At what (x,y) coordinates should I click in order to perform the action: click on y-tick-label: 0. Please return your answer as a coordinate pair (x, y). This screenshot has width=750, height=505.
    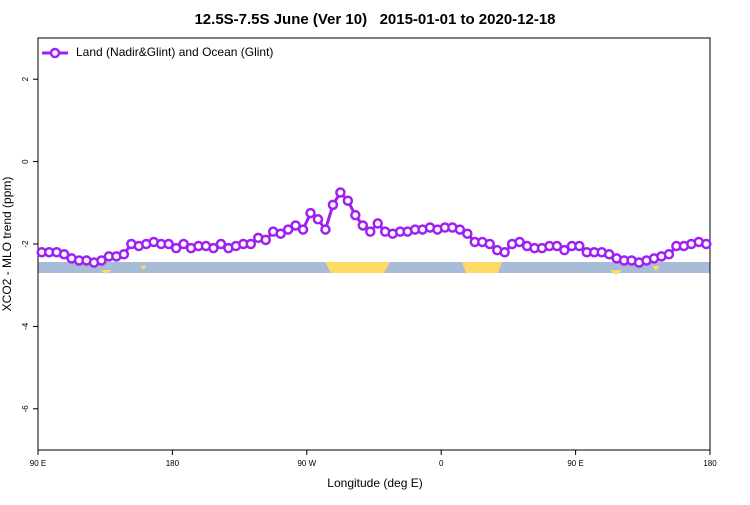
    Looking at the image, I should click on (25, 161).